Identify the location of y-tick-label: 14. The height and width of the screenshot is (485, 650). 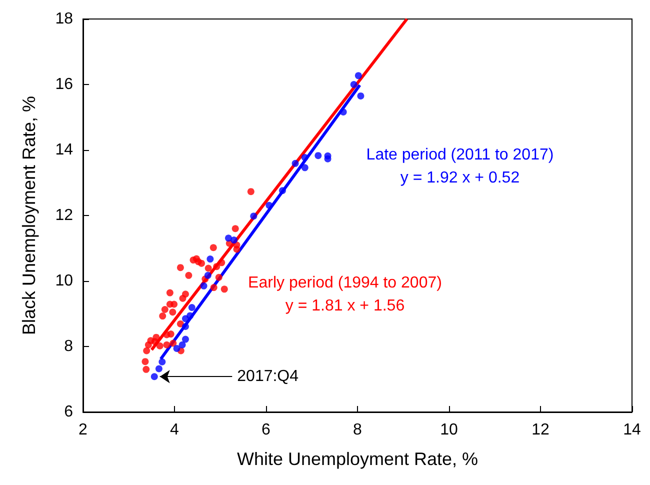
(64, 150).